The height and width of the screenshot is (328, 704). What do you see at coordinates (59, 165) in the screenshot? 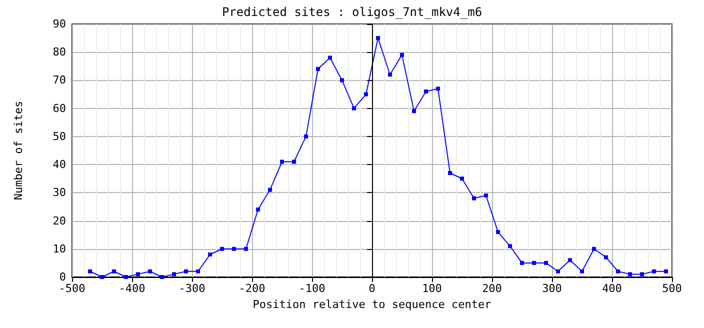
I see `y-tick-label: 40` at bounding box center [59, 165].